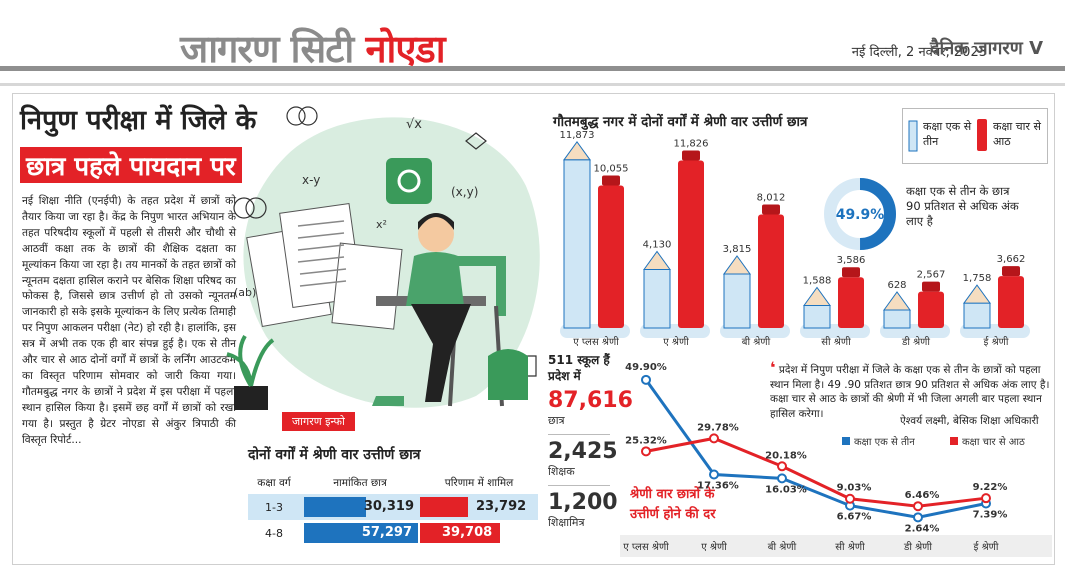 This screenshot has width=1065, height=571. What do you see at coordinates (577, 135) in the screenshot?
I see `value-label: 11,873` at bounding box center [577, 135].